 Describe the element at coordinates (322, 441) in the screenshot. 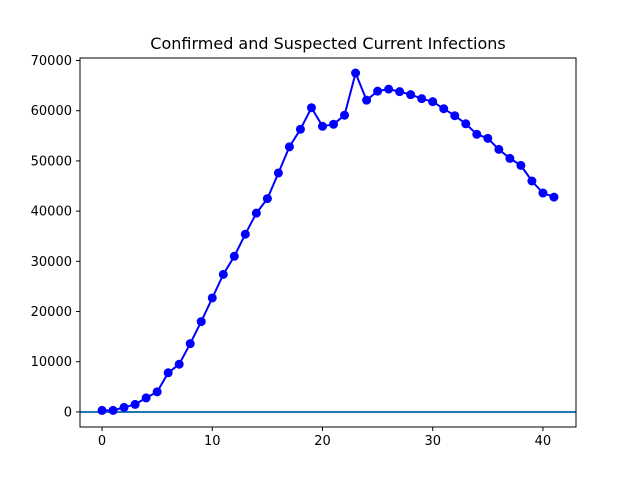

I see `x-tick-label: 20` at that location.